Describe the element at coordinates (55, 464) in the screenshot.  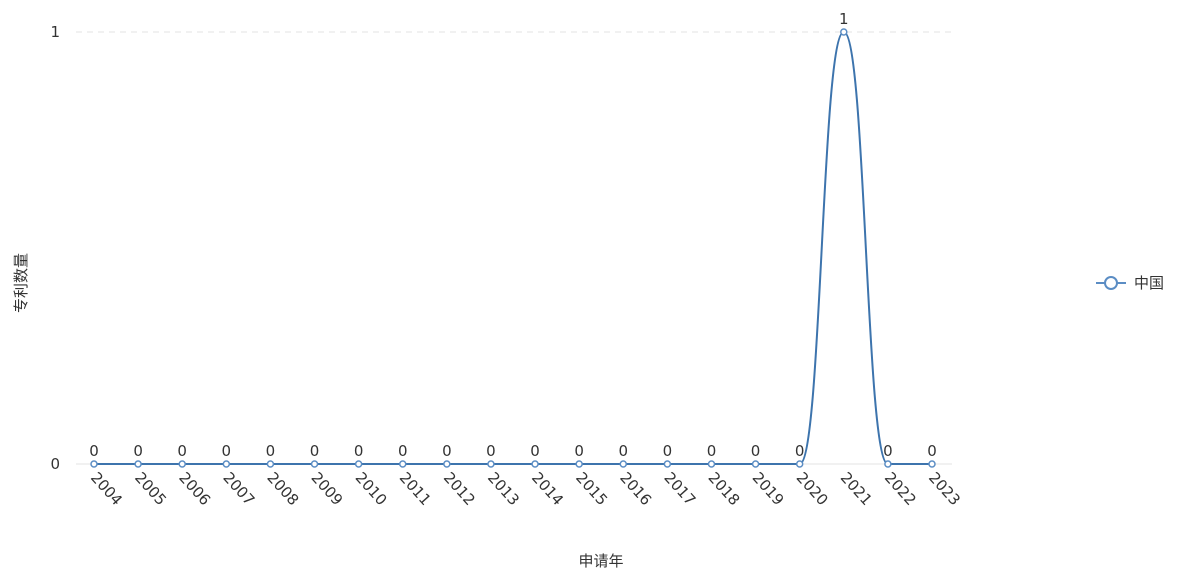
I see `y-tick-label: 0` at that location.